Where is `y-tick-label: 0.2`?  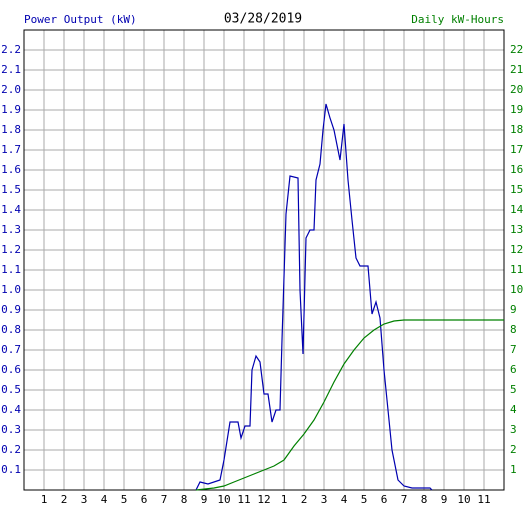 y-tick-label: 0.2 is located at coordinates (11, 449).